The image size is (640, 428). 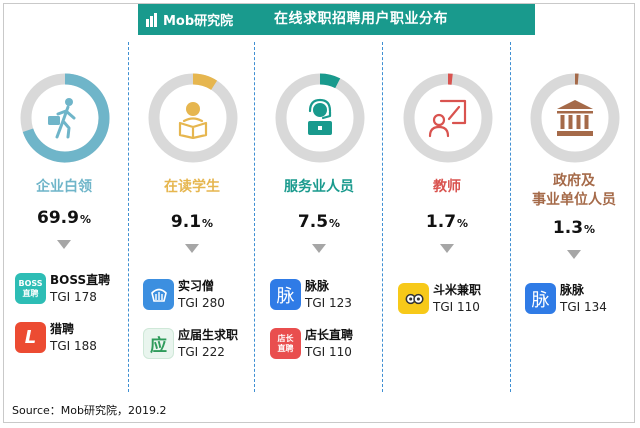 I want to click on teacher-board-icon, so click(x=447, y=118).